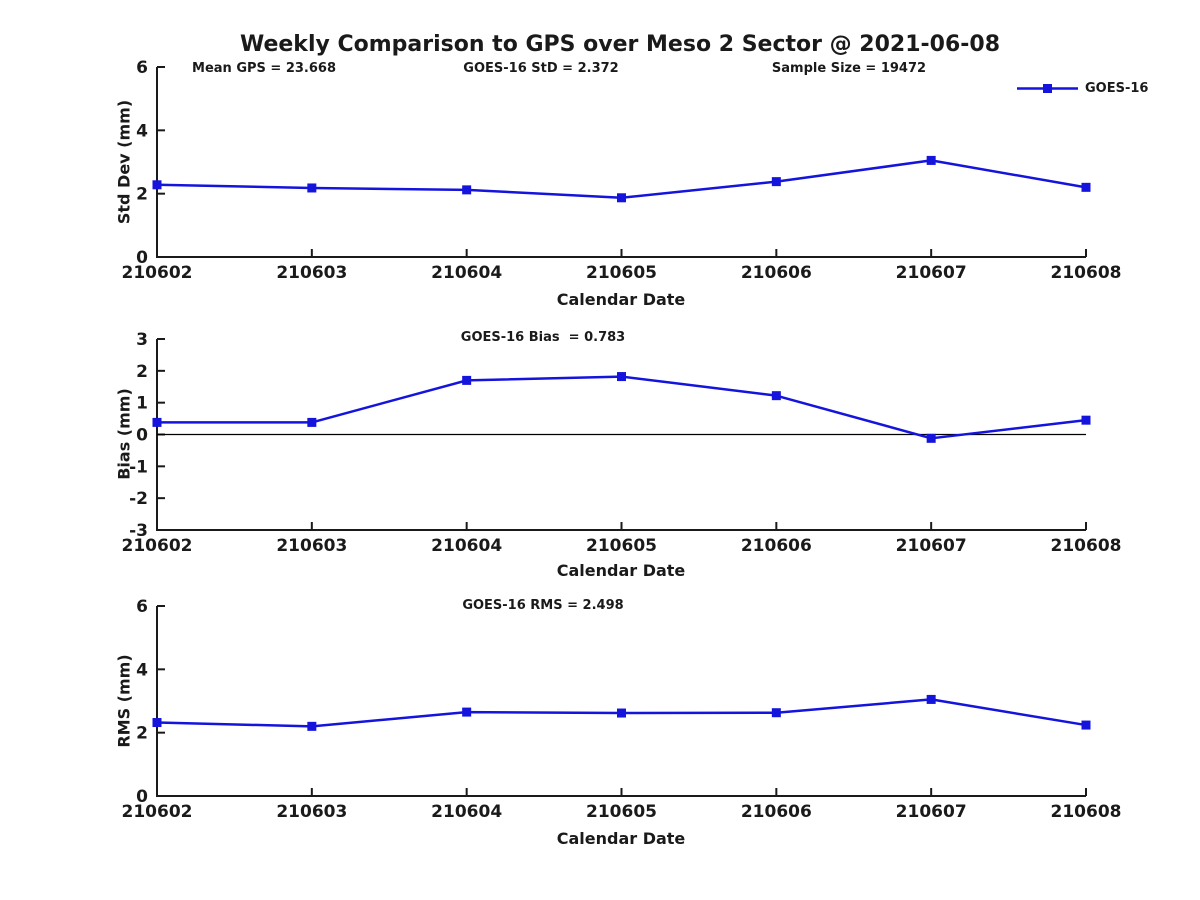  Describe the element at coordinates (541, 68) in the screenshot. I see `annotation-goes16-std: GOES-16 StD = 2.372` at that location.